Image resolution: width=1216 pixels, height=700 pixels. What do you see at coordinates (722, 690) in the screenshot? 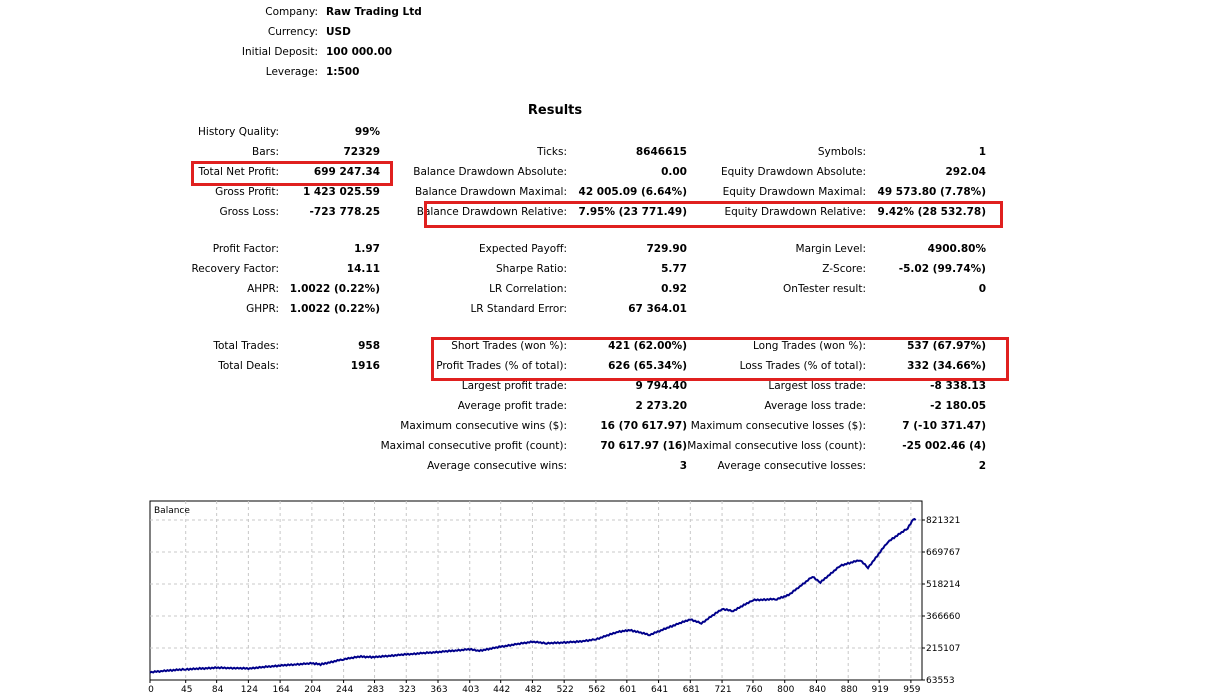
I see `x-tick-label: 721` at bounding box center [722, 690].